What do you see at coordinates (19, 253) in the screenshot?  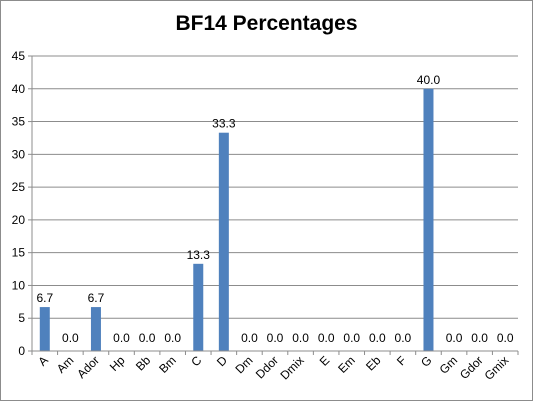 I see `y-tick-label: 15` at bounding box center [19, 253].